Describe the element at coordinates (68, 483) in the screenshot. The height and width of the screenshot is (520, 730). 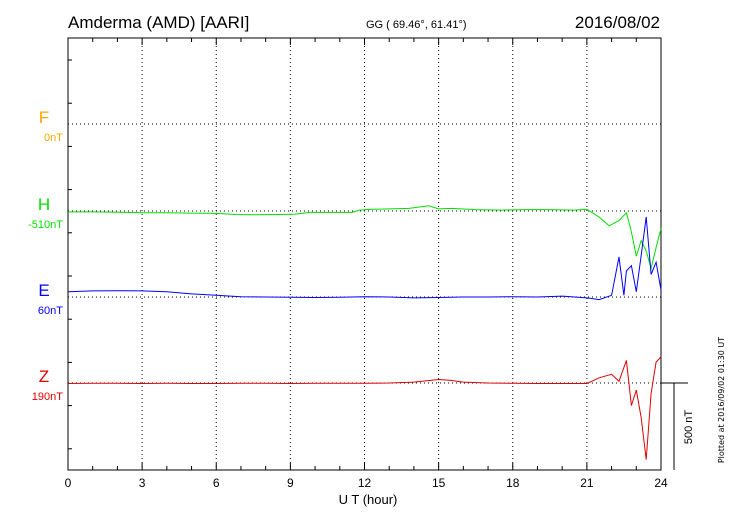
I see `x-tick-label: 0` at that location.